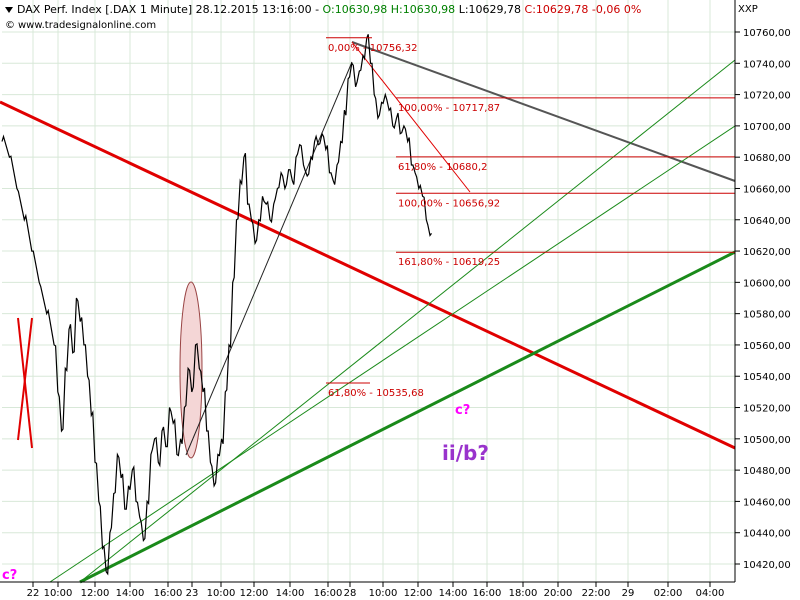  What do you see at coordinates (767, 221) in the screenshot?
I see `y-tick-label: 10640,00` at bounding box center [767, 221].